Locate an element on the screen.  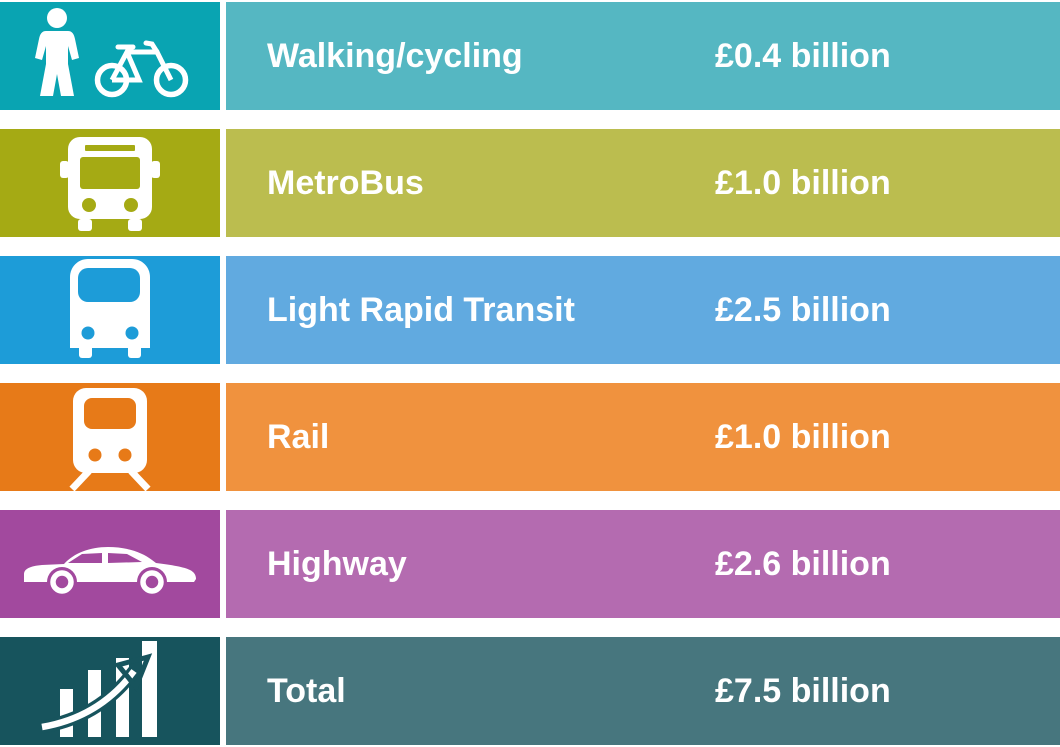
row-total: Total £7.5 billion is located at coordinates (530, 691).